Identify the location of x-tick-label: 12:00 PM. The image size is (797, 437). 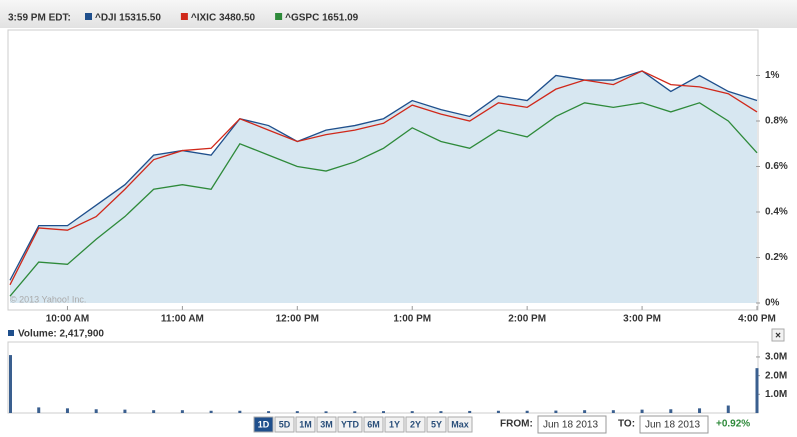
(297, 319).